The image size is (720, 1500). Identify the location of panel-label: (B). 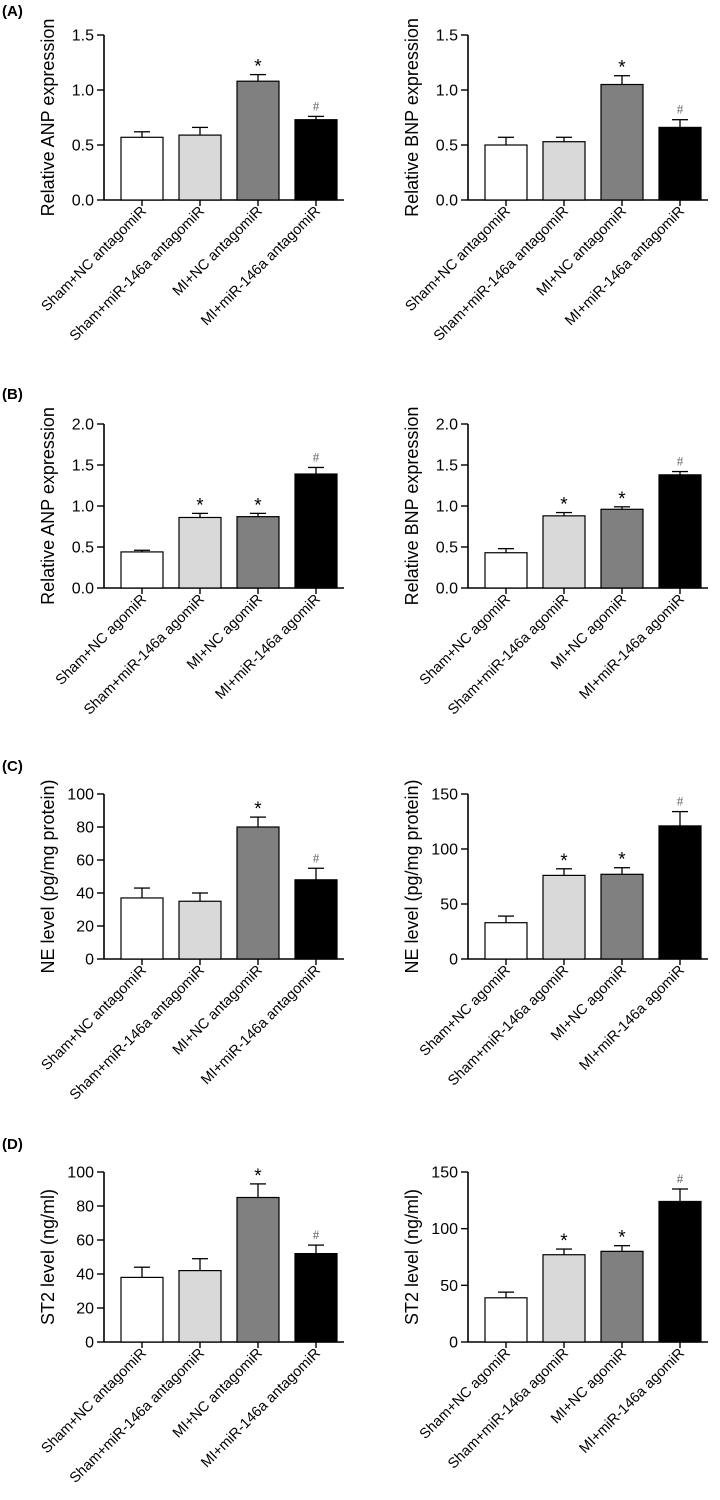
(12, 394).